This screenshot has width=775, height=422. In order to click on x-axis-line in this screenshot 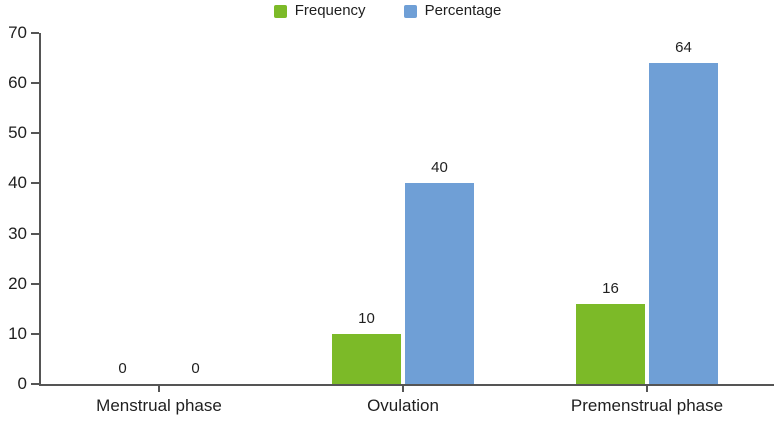, I will do `click(406, 385)`.